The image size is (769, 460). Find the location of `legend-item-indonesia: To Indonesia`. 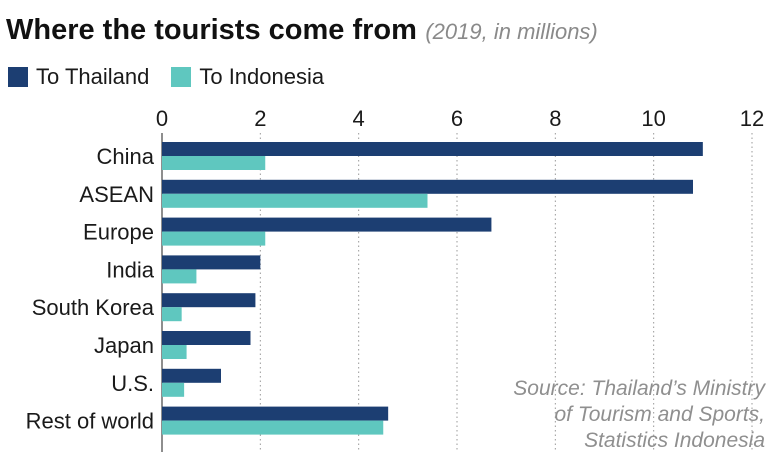

legend-item-indonesia: To Indonesia is located at coordinates (247, 77).